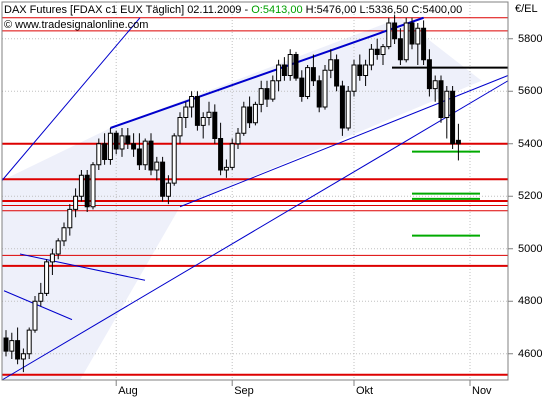 The image size is (550, 400). Describe the element at coordinates (530, 248) in the screenshot. I see `y-tick-label: 5000` at that location.